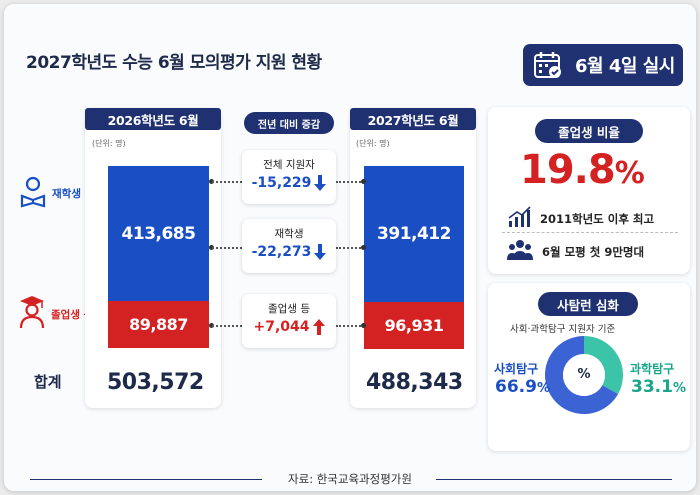 The image size is (700, 495). What do you see at coordinates (554, 479) in the screenshot?
I see `footer-line-right` at bounding box center [554, 479].